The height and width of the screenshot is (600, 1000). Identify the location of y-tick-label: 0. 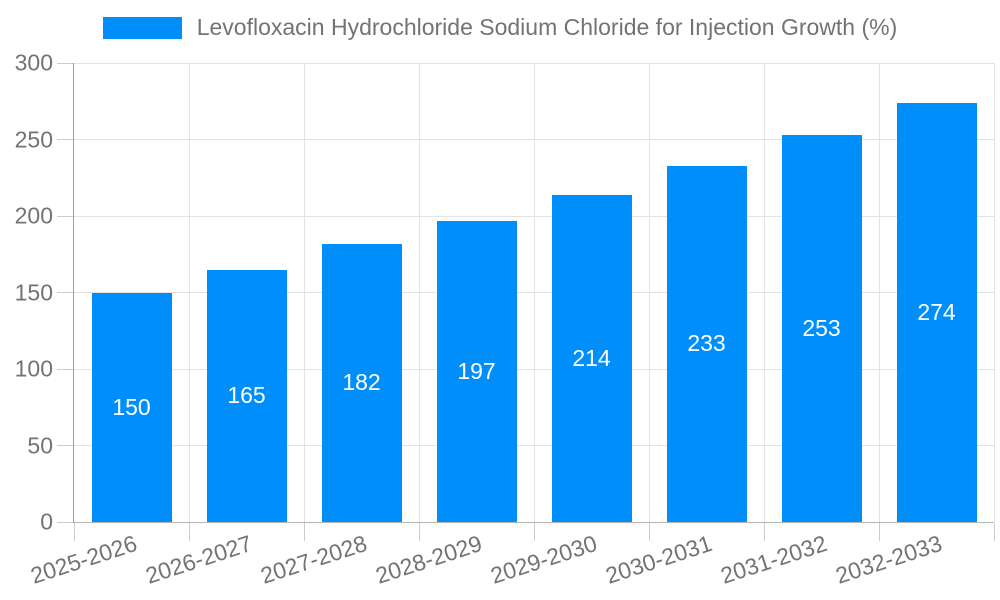
(46, 521).